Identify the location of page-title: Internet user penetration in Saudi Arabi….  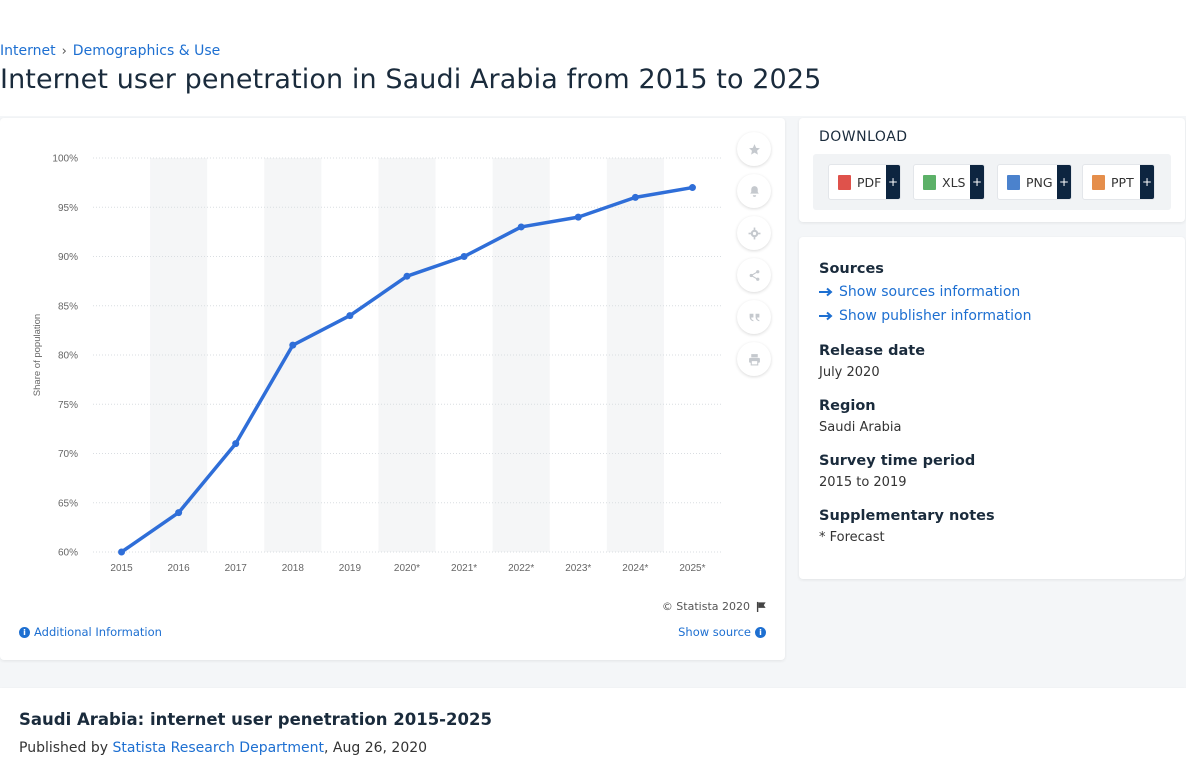
(411, 79).